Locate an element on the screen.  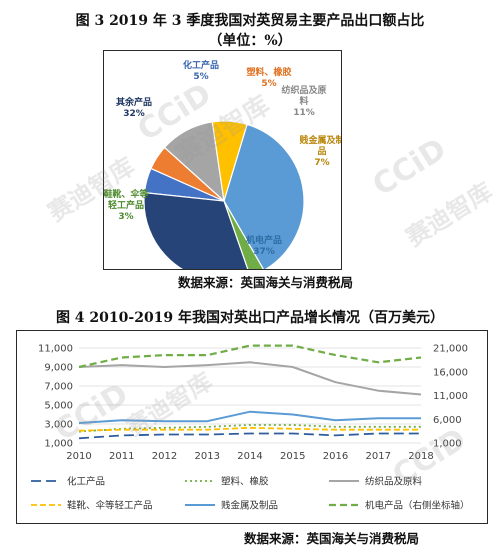
x-tick-1: 2011 is located at coordinates (121, 456).